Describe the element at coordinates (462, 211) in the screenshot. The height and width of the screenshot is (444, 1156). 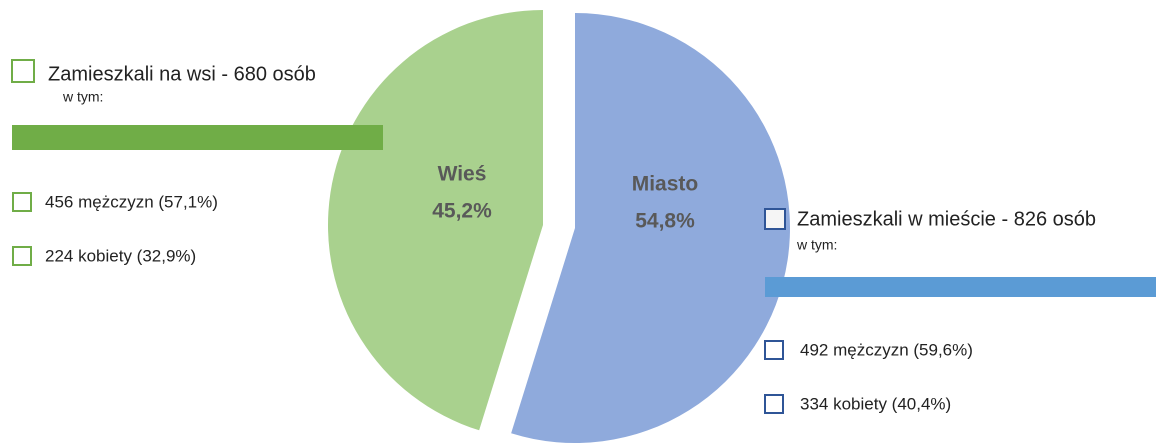
I see `data-label-value: 45,2%` at that location.